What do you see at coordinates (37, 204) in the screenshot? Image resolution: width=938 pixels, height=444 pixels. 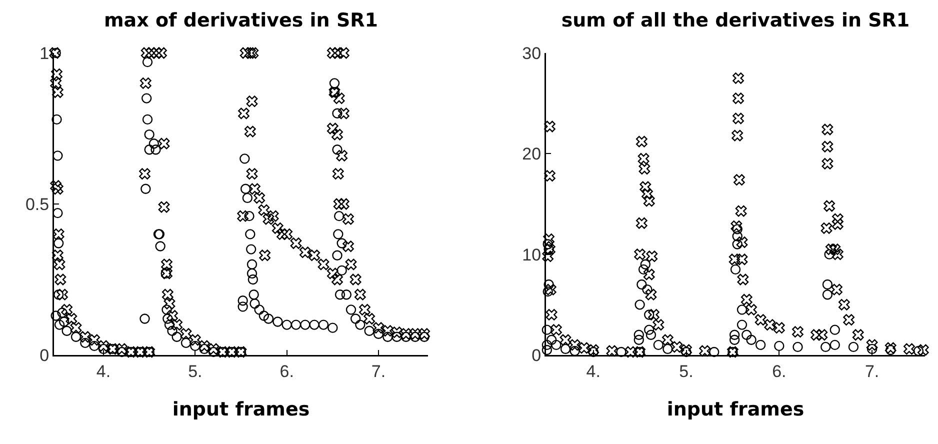 I see `y-tick-label: 0.5` at bounding box center [37, 204].